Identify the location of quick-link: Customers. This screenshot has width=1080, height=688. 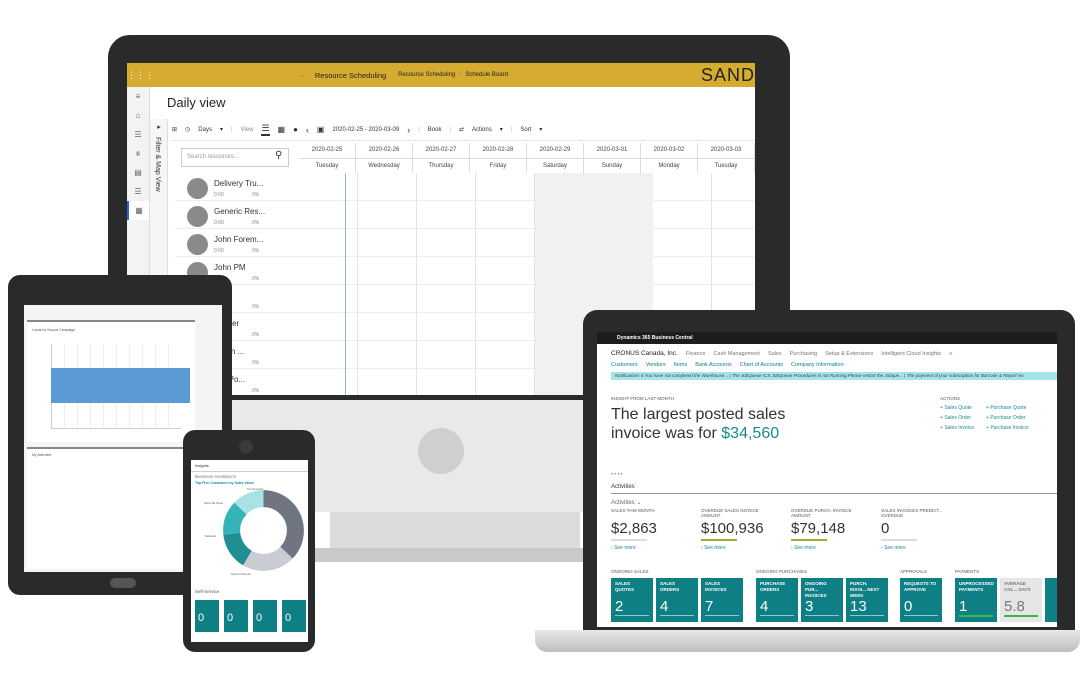
(624, 365).